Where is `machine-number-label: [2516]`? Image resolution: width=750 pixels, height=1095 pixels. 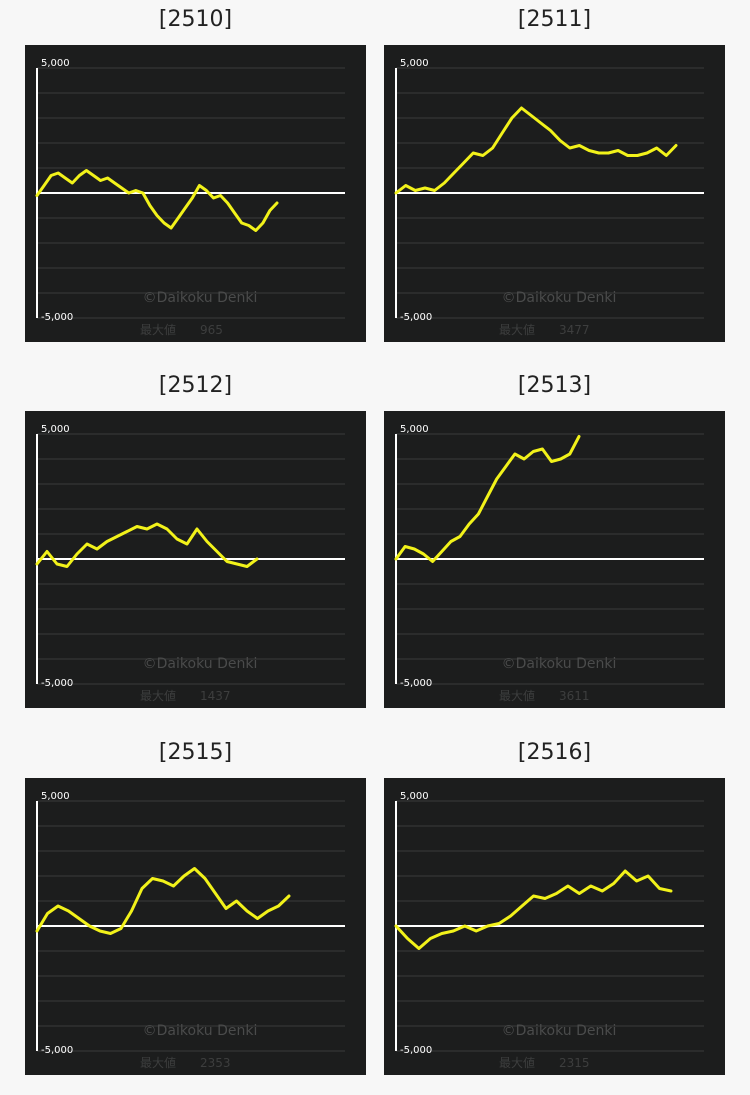 machine-number-label: [2516] is located at coordinates (554, 752).